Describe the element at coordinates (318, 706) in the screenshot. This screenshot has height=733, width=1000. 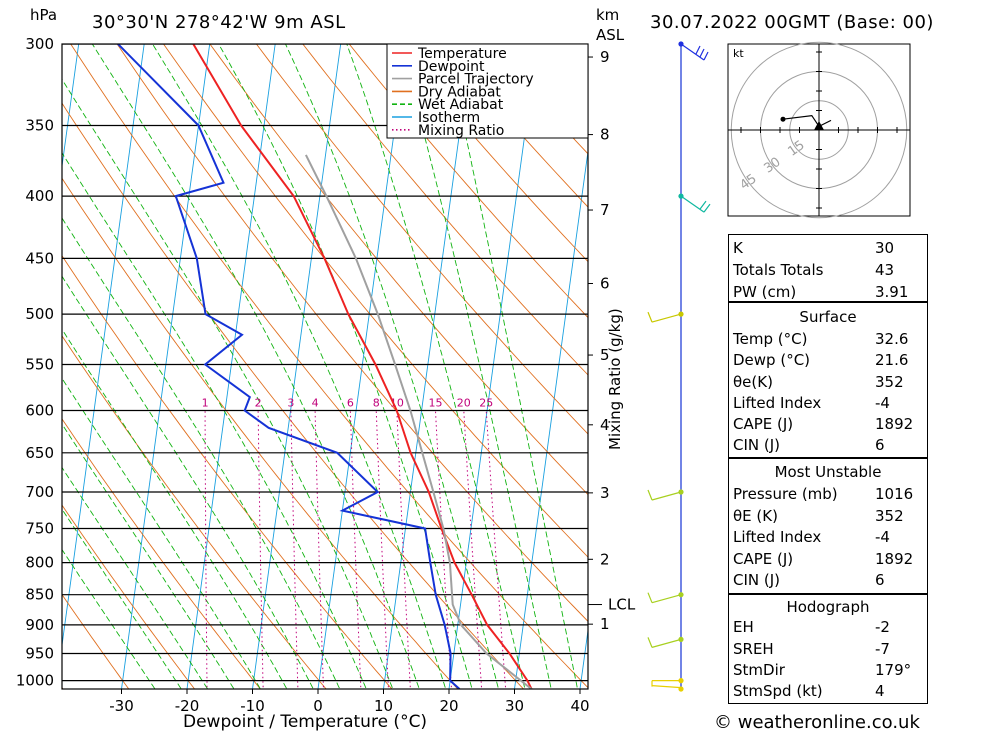
I see `temp-tick-label: 0` at that location.